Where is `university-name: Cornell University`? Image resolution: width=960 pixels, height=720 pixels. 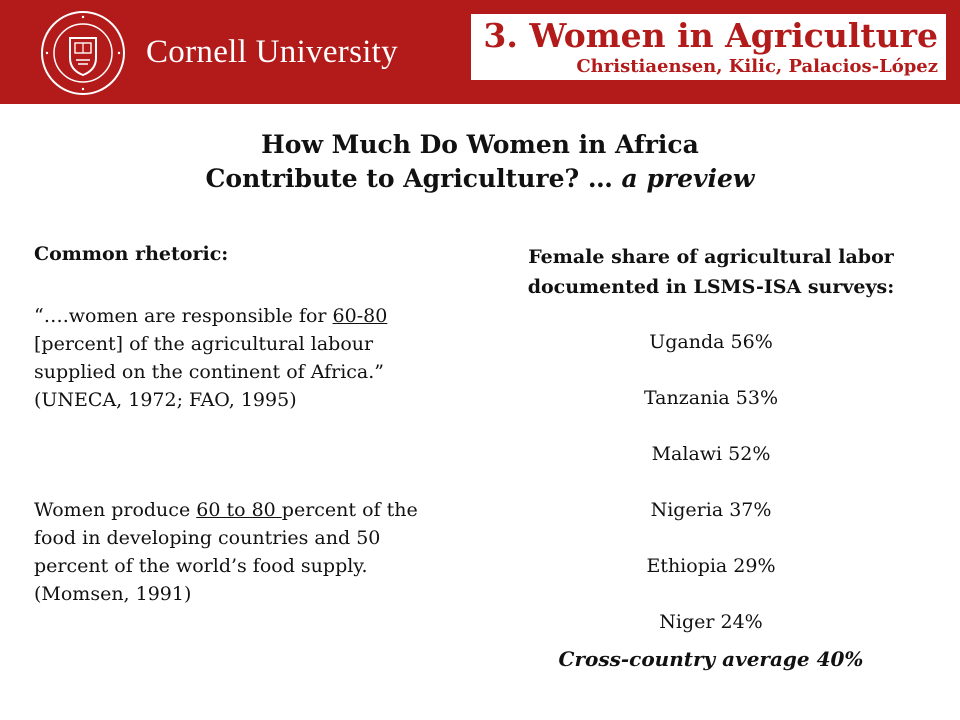 university-name: Cornell University is located at coordinates (272, 52).